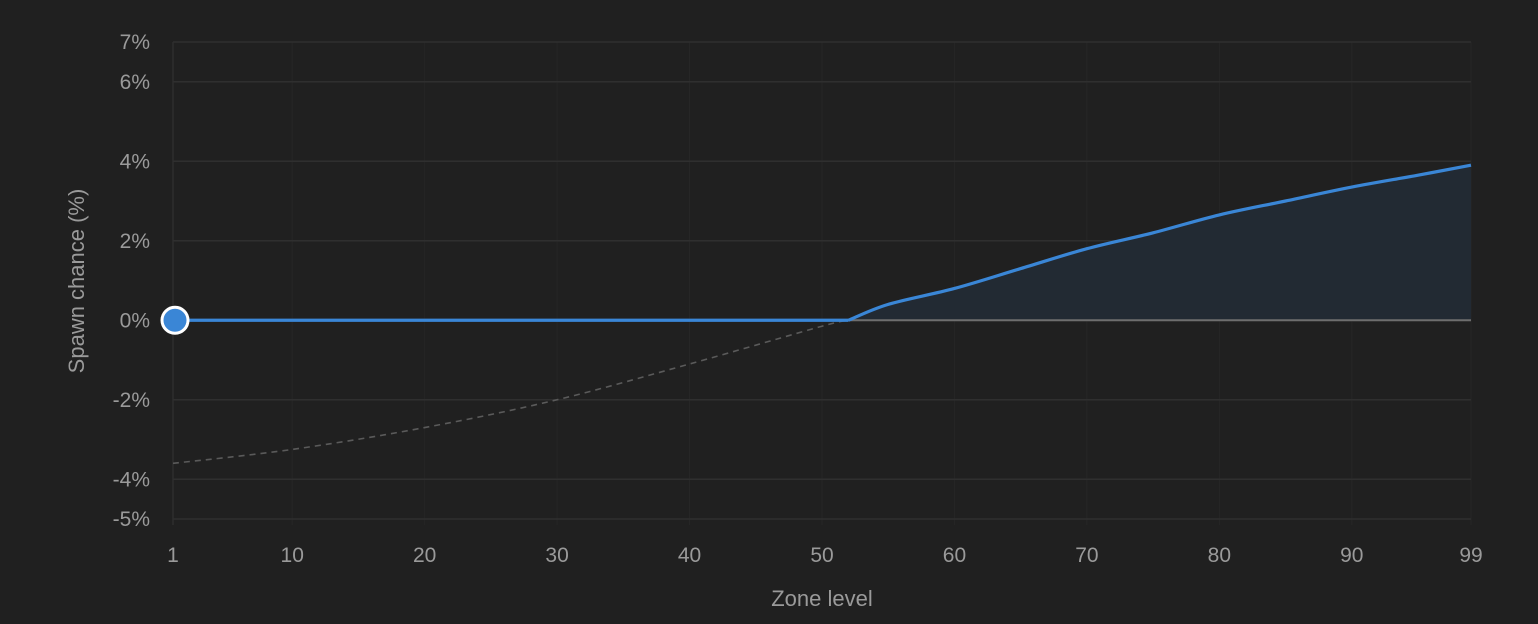 The width and height of the screenshot is (1538, 624). Describe the element at coordinates (135, 320) in the screenshot. I see `y-tick-label: 0%` at that location.